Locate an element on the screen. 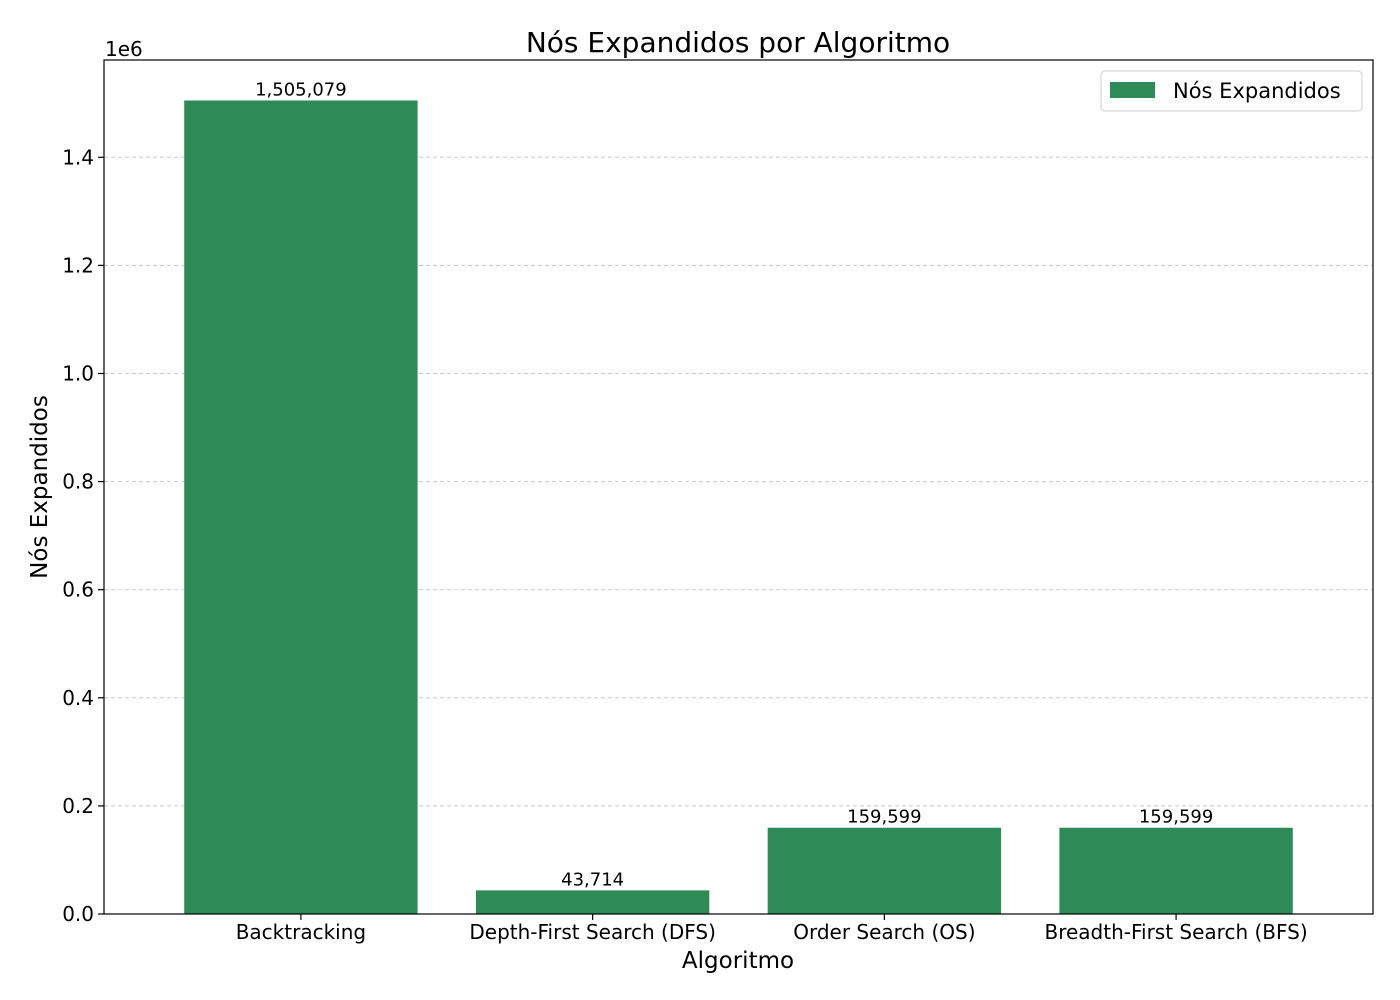 The image size is (1400, 1000). y-offset-label: 1e6 is located at coordinates (124, 49).